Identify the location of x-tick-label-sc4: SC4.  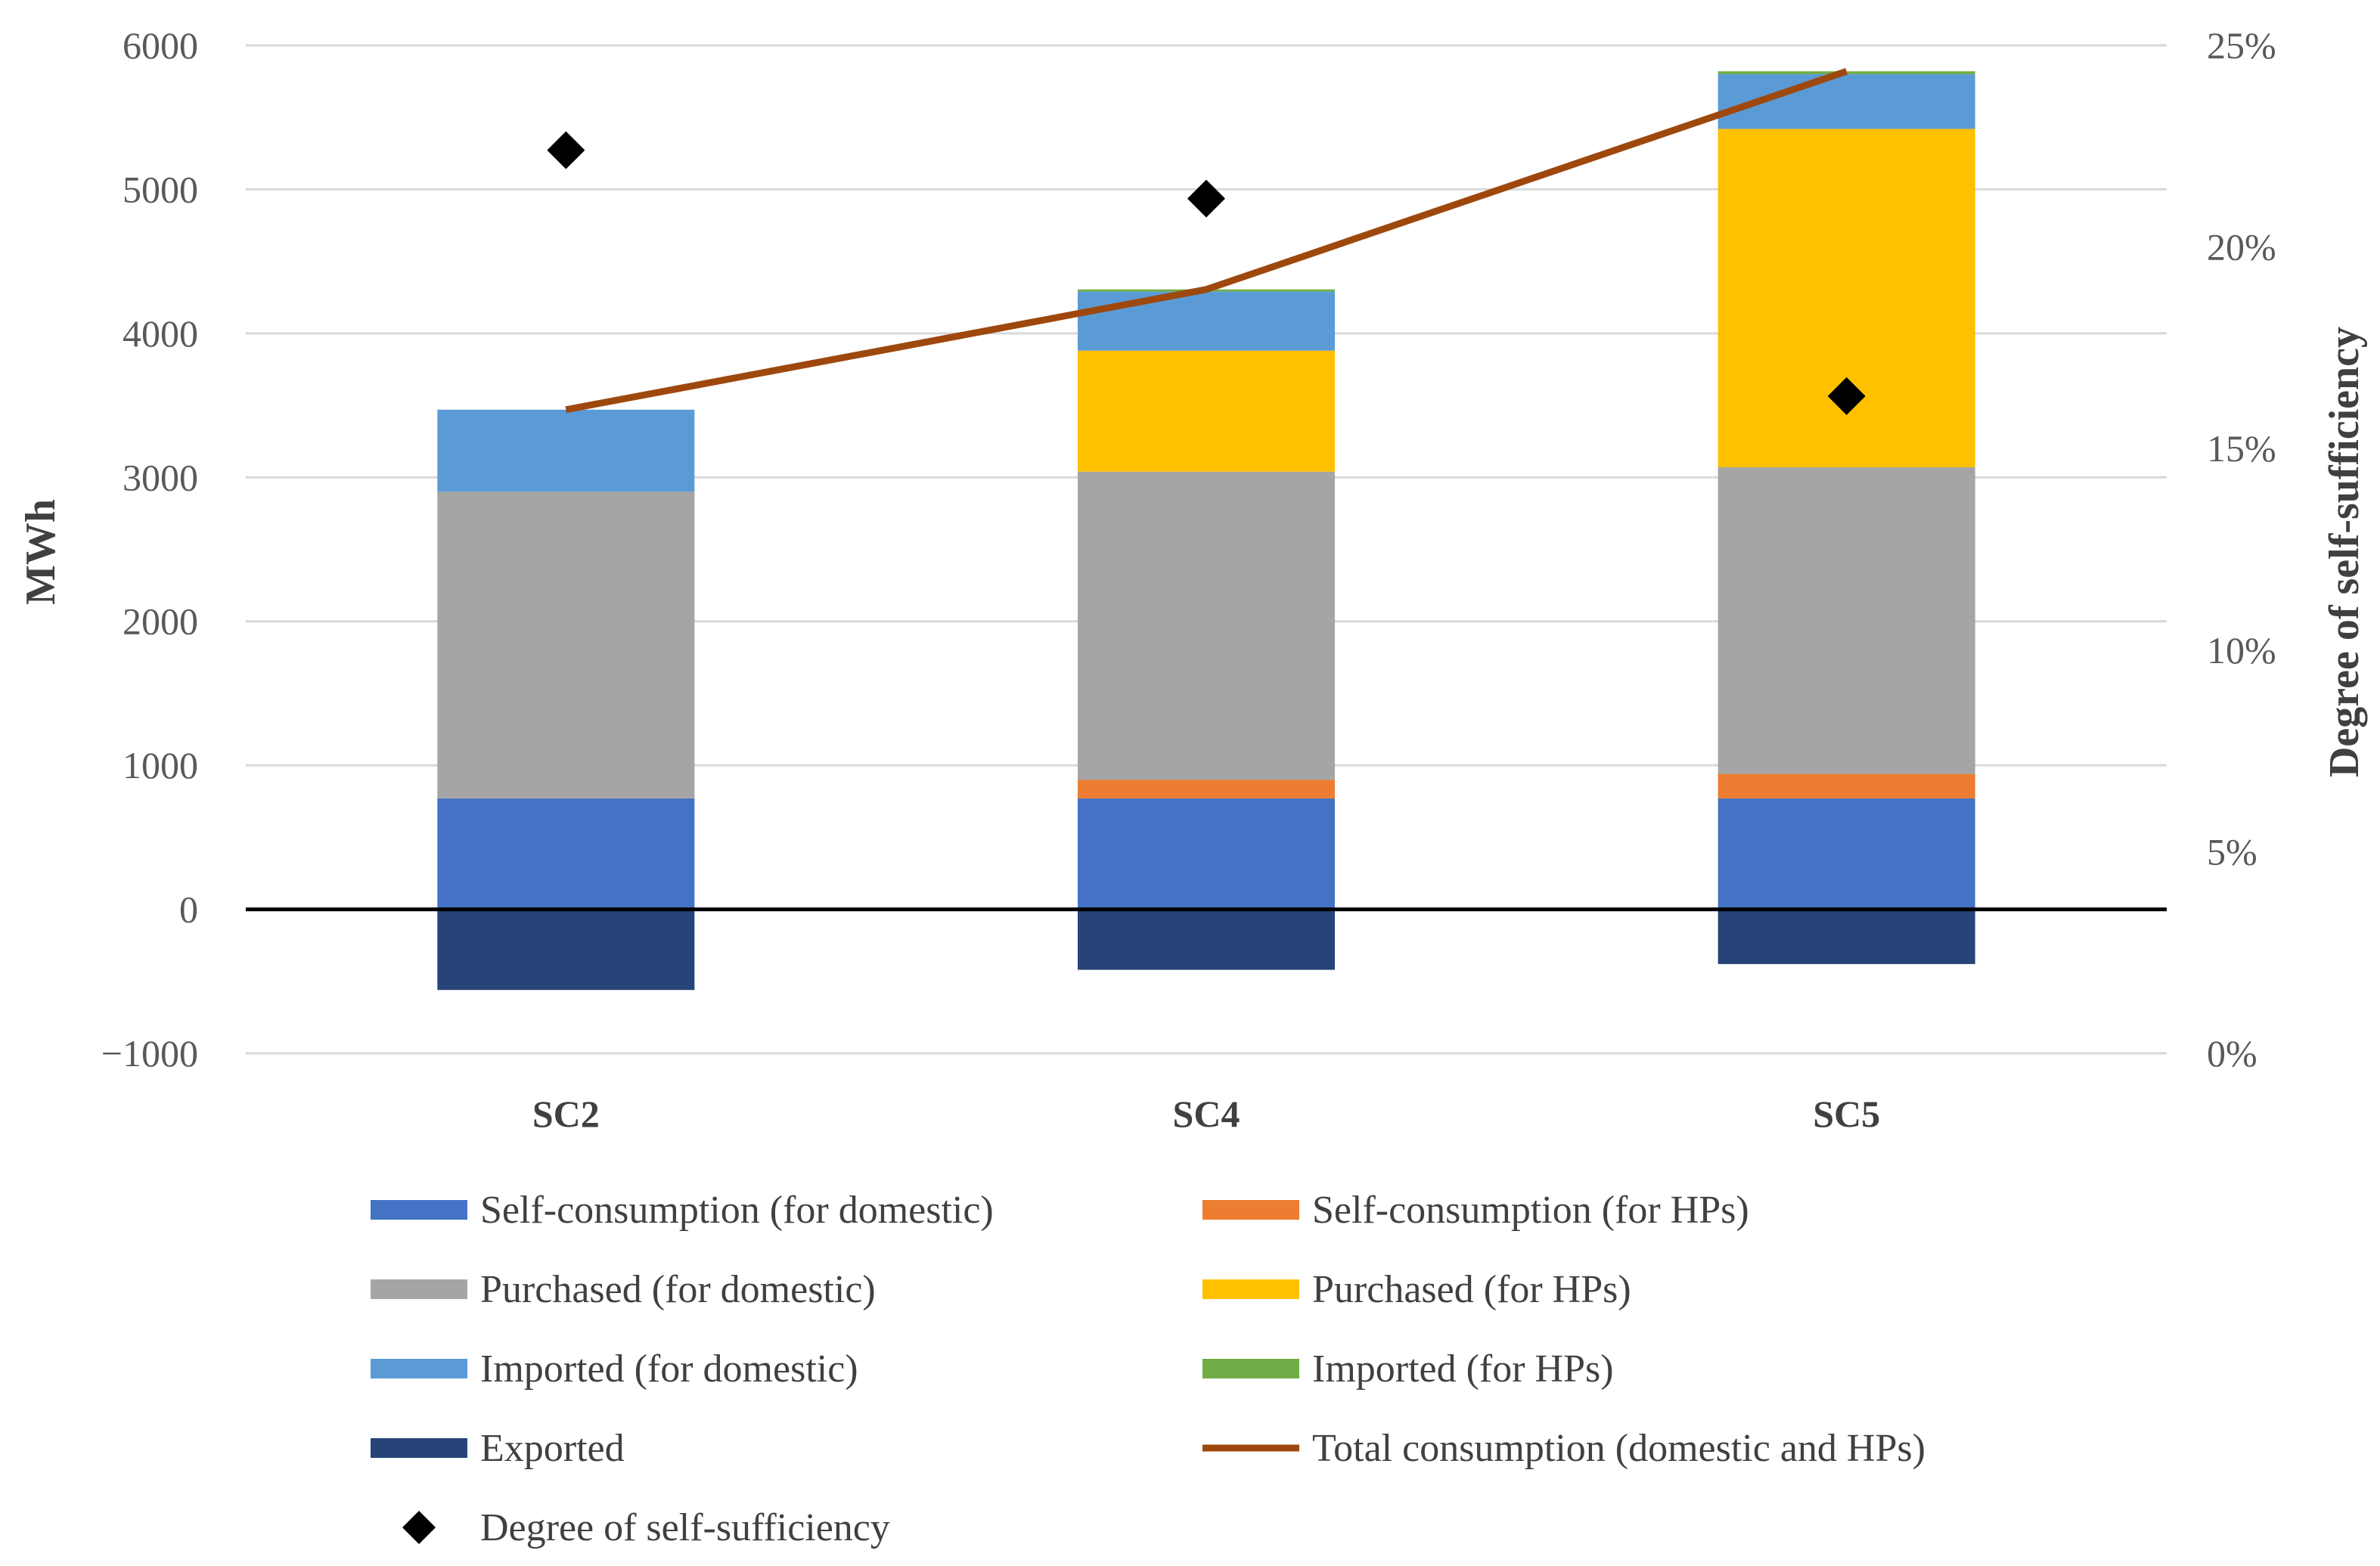
(1206, 1114).